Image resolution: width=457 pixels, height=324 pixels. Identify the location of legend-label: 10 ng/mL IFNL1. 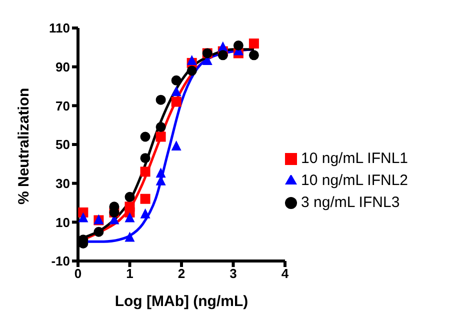
(354, 158).